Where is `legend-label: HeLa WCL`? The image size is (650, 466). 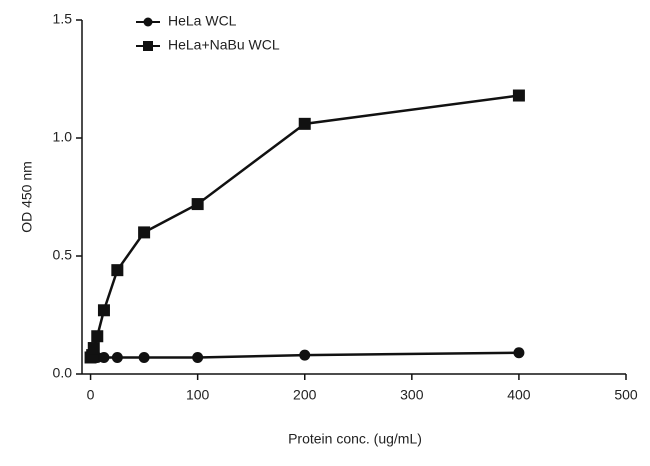 legend-label: HeLa WCL is located at coordinates (202, 21).